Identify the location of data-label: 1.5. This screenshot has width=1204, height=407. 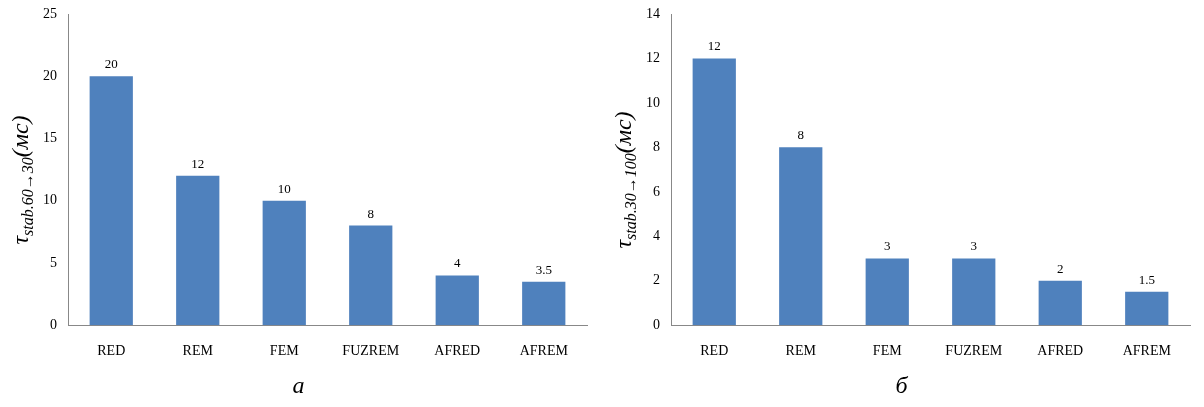
(1146, 279).